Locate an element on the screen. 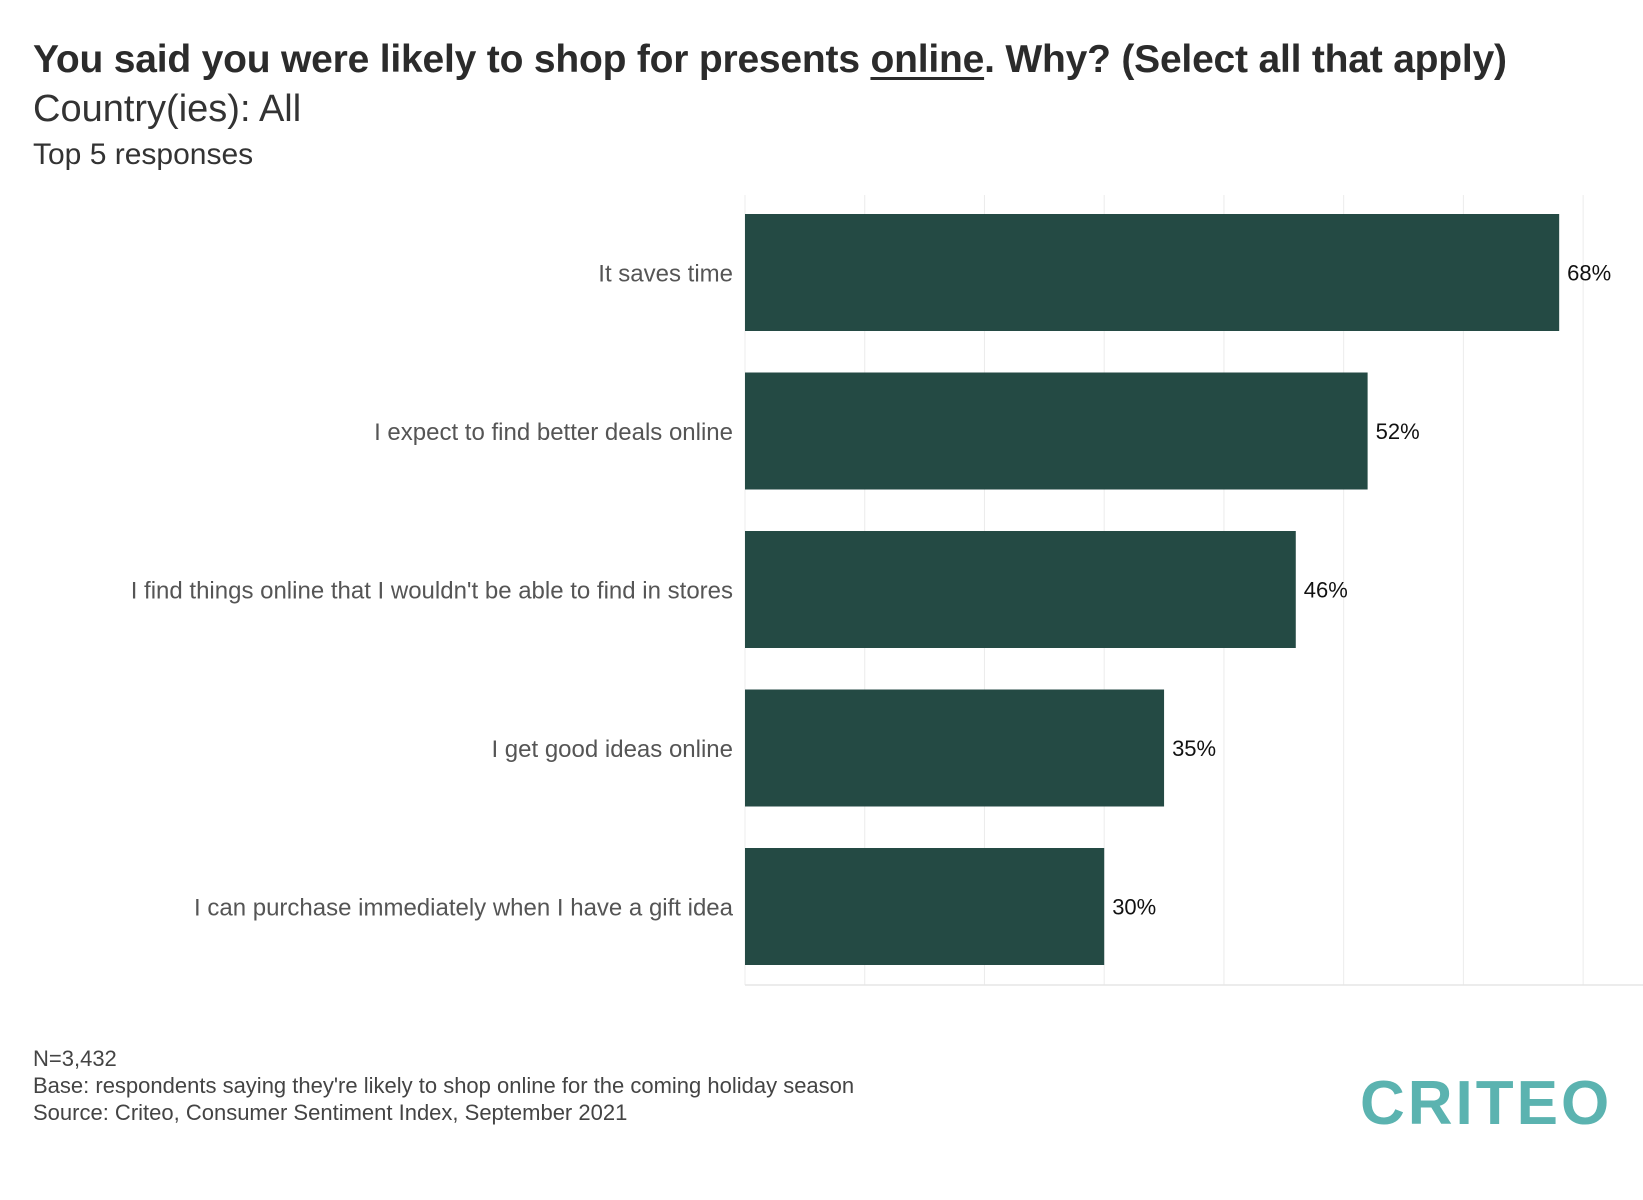 This screenshot has width=1643, height=1200. value-label: 35% is located at coordinates (1194, 748).